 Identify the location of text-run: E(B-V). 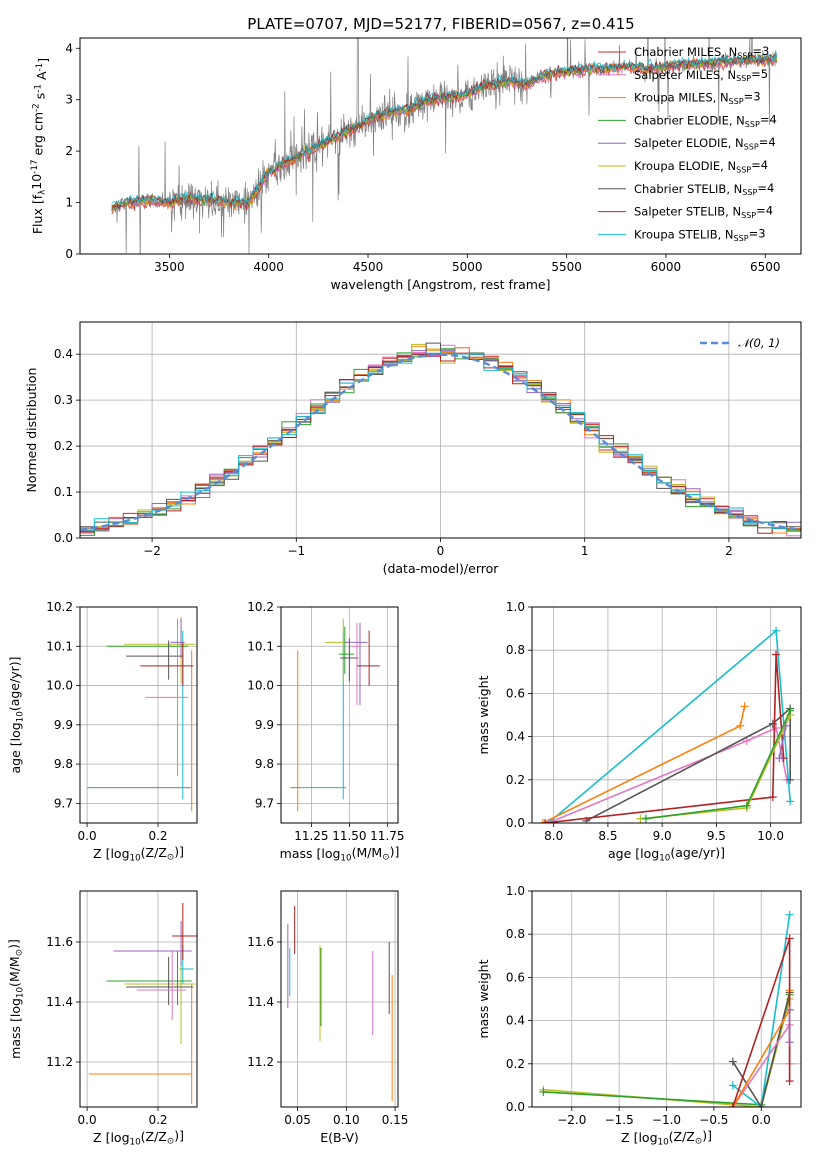
(339, 1137).